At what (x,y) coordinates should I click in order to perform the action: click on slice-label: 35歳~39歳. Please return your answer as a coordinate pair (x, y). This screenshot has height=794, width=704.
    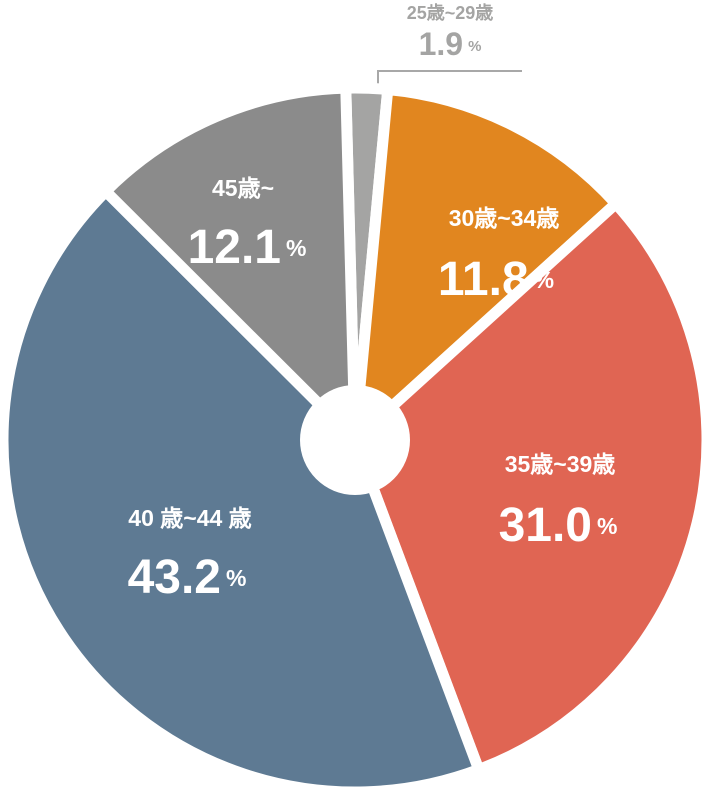
    Looking at the image, I should click on (560, 464).